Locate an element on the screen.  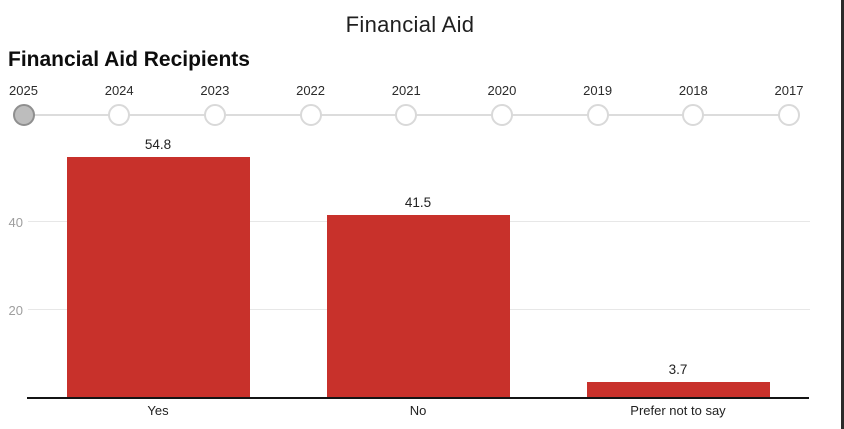
category-label-yes: Yes is located at coordinates (158, 410).